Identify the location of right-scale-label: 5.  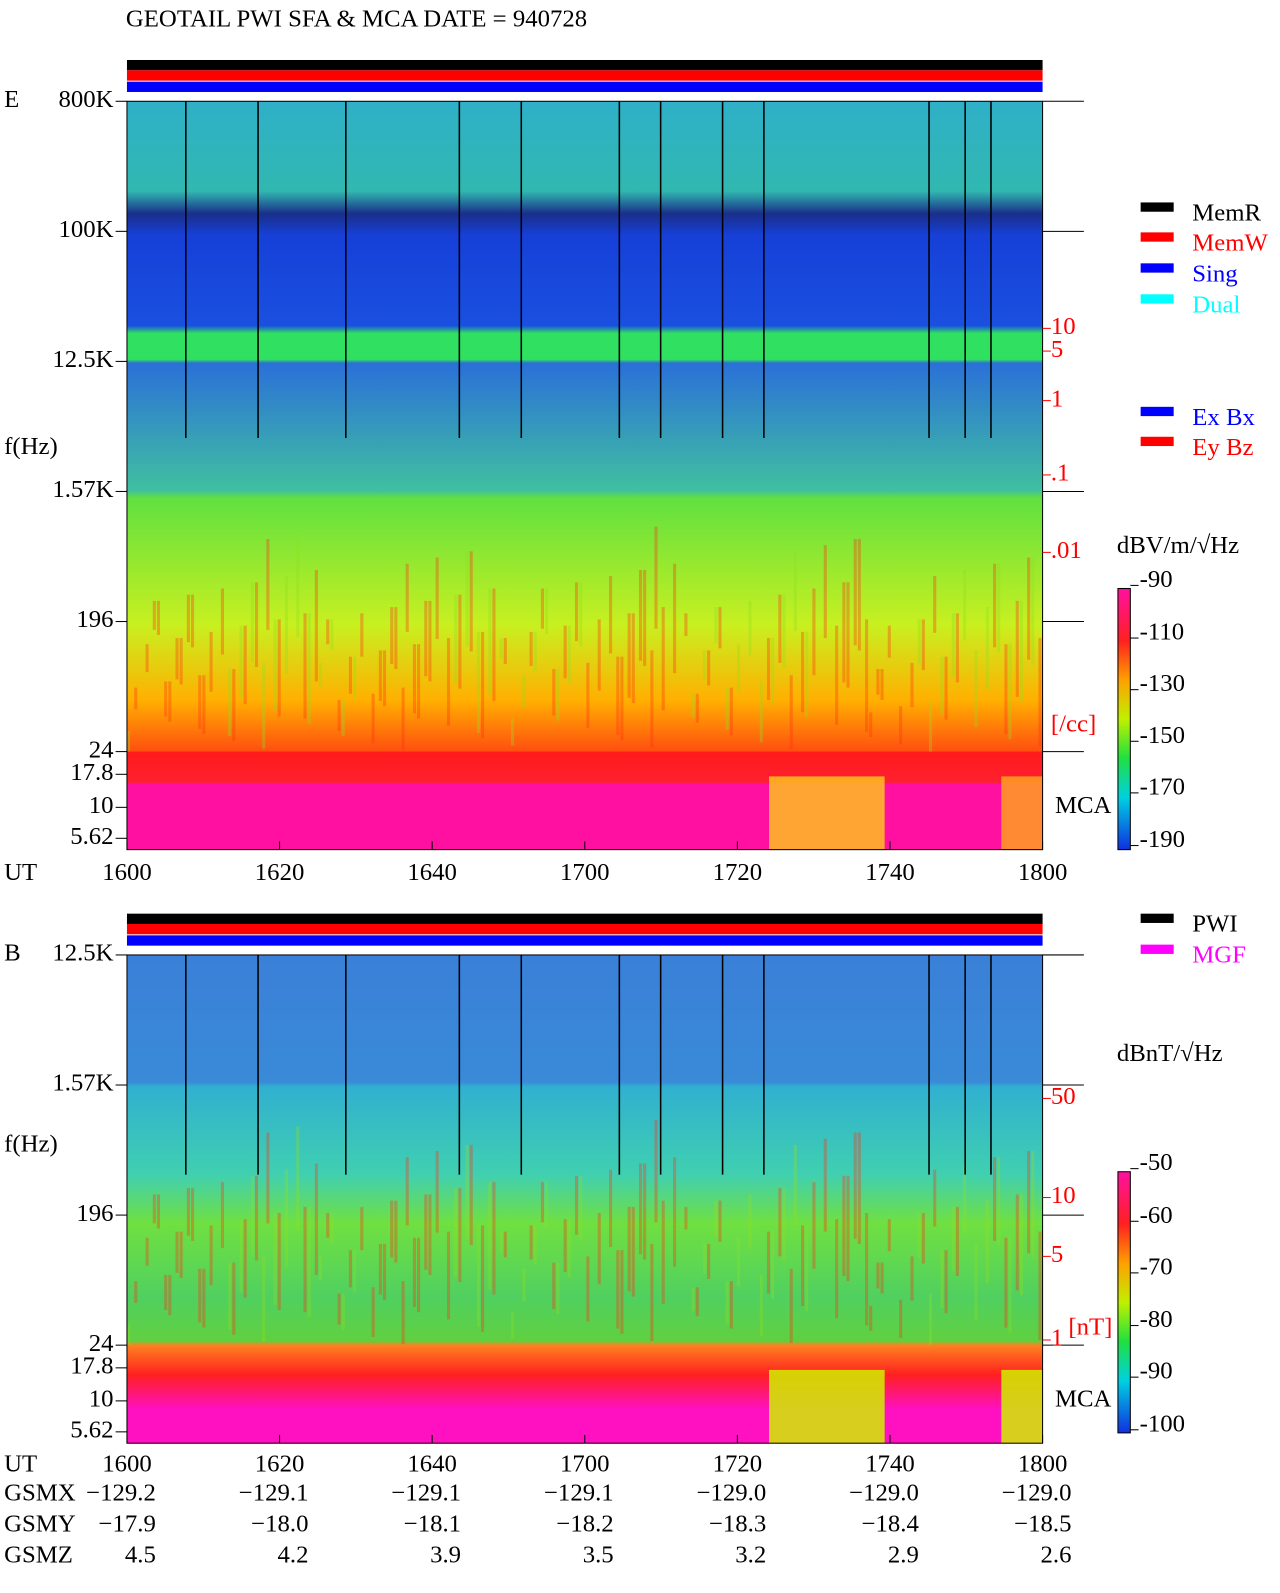
(1057, 1254).